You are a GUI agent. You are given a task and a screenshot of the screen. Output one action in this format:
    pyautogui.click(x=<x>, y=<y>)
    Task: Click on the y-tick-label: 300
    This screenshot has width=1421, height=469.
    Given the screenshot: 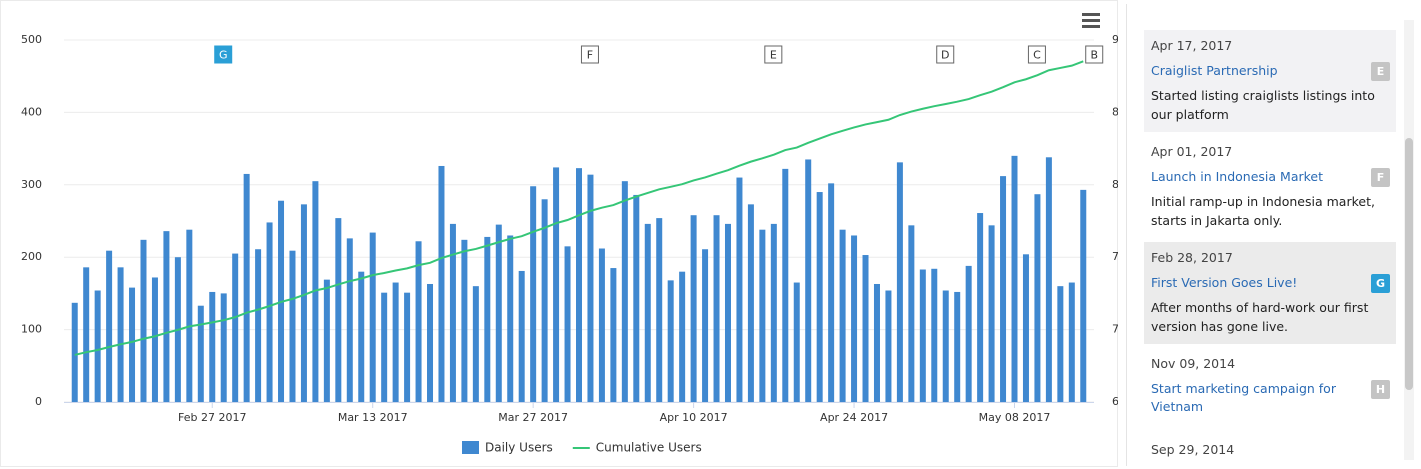 What is the action you would take?
    pyautogui.click(x=31, y=184)
    